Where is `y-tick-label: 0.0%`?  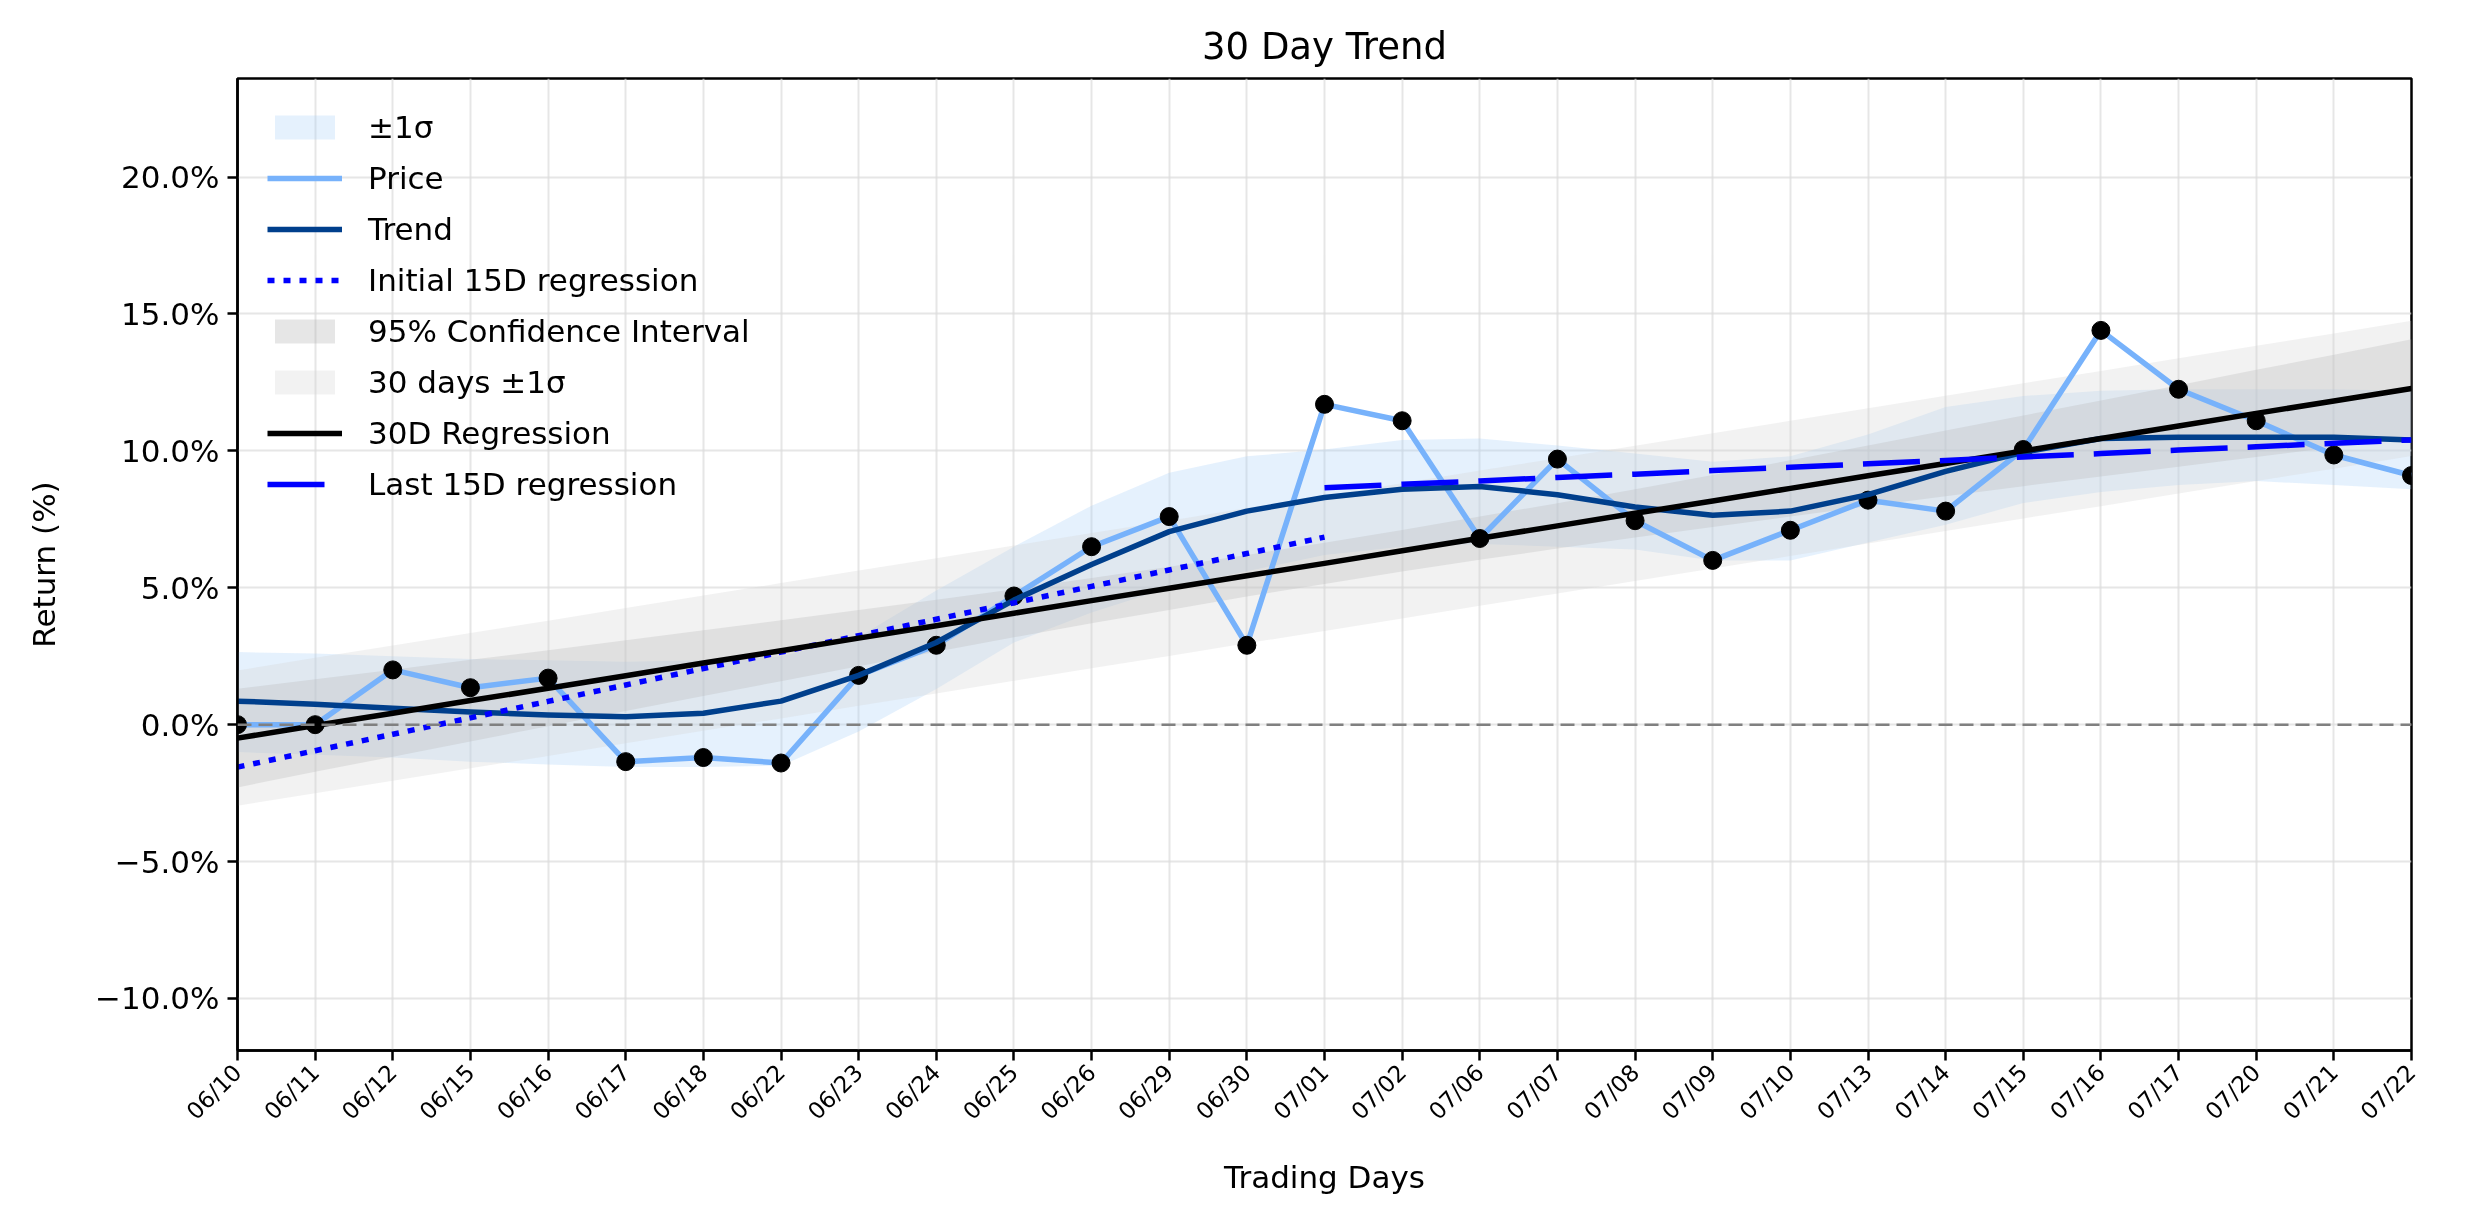 y-tick-label: 0.0% is located at coordinates (180, 724).